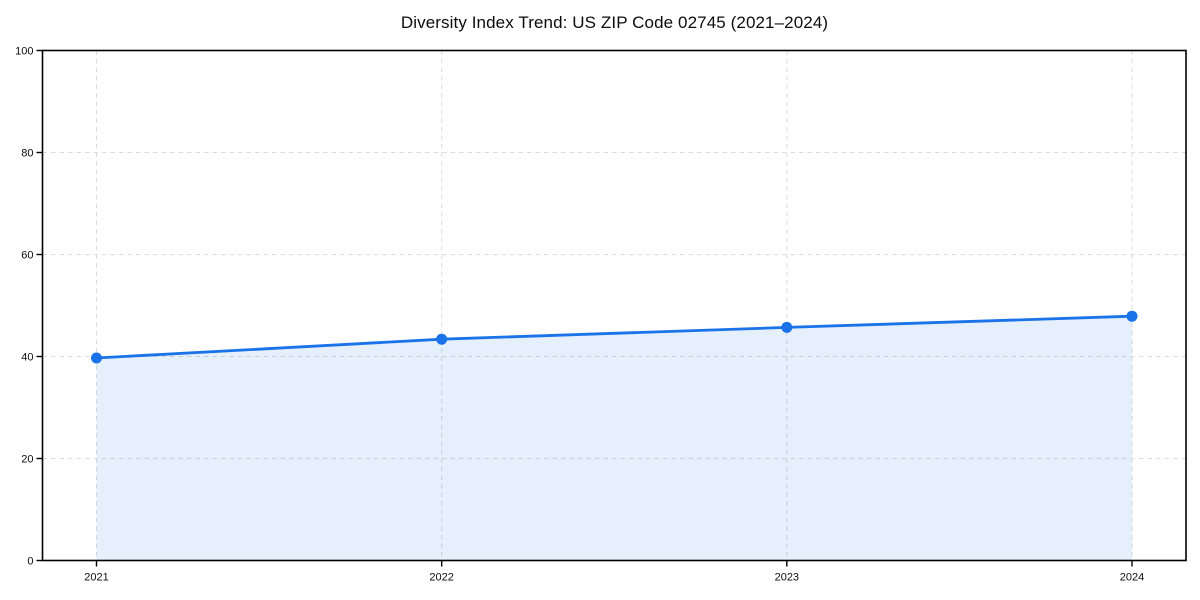 This screenshot has width=1200, height=600. What do you see at coordinates (30, 561) in the screenshot?
I see `y-tick-label-0: 0` at bounding box center [30, 561].